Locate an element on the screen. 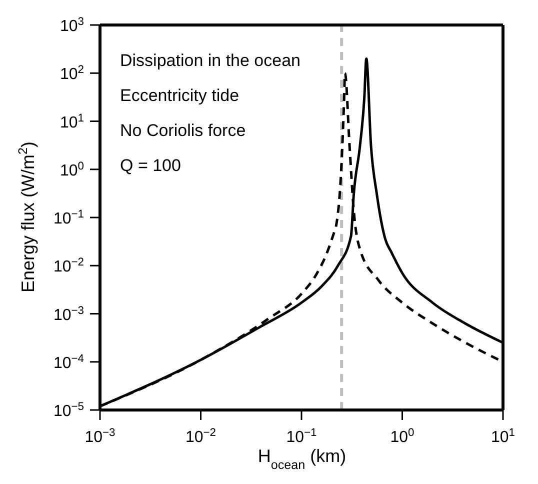  x-tick-label: 10$^{1}$ is located at coordinates (503, 436).